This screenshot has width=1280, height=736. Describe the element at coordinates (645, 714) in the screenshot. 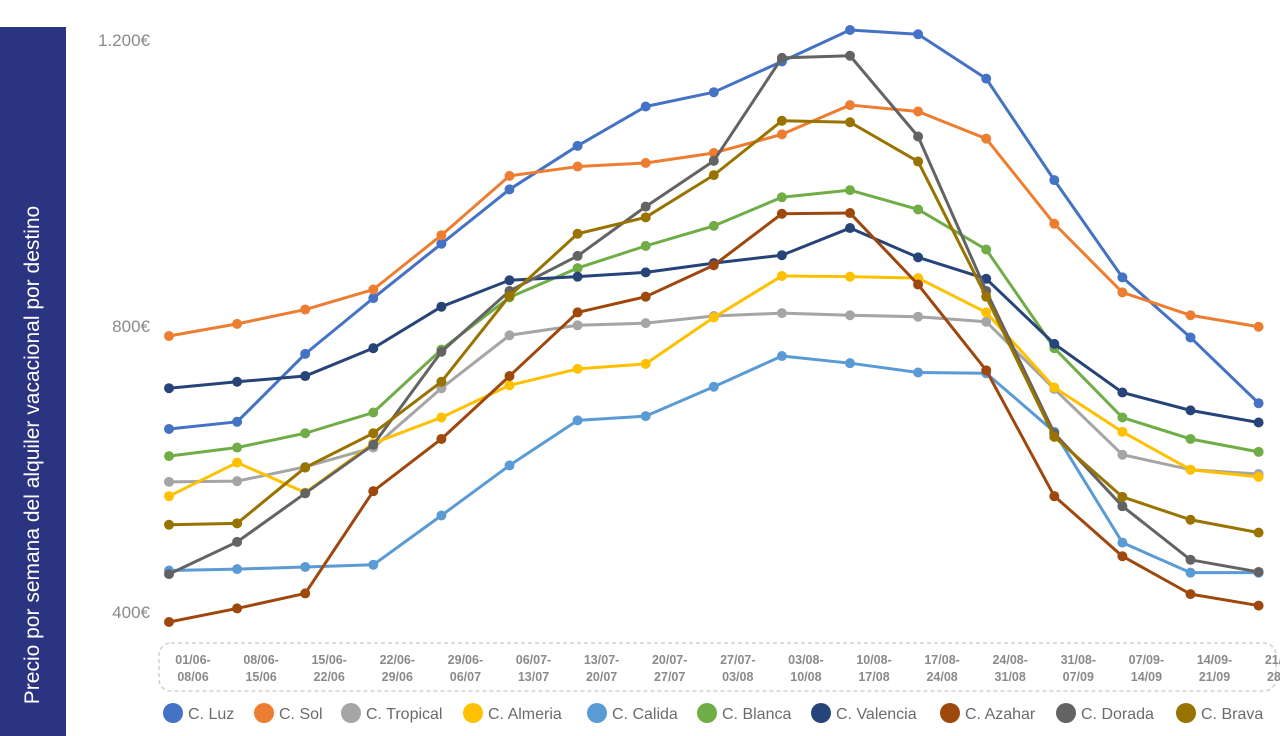

I see `legend-label: C. Calida` at that location.